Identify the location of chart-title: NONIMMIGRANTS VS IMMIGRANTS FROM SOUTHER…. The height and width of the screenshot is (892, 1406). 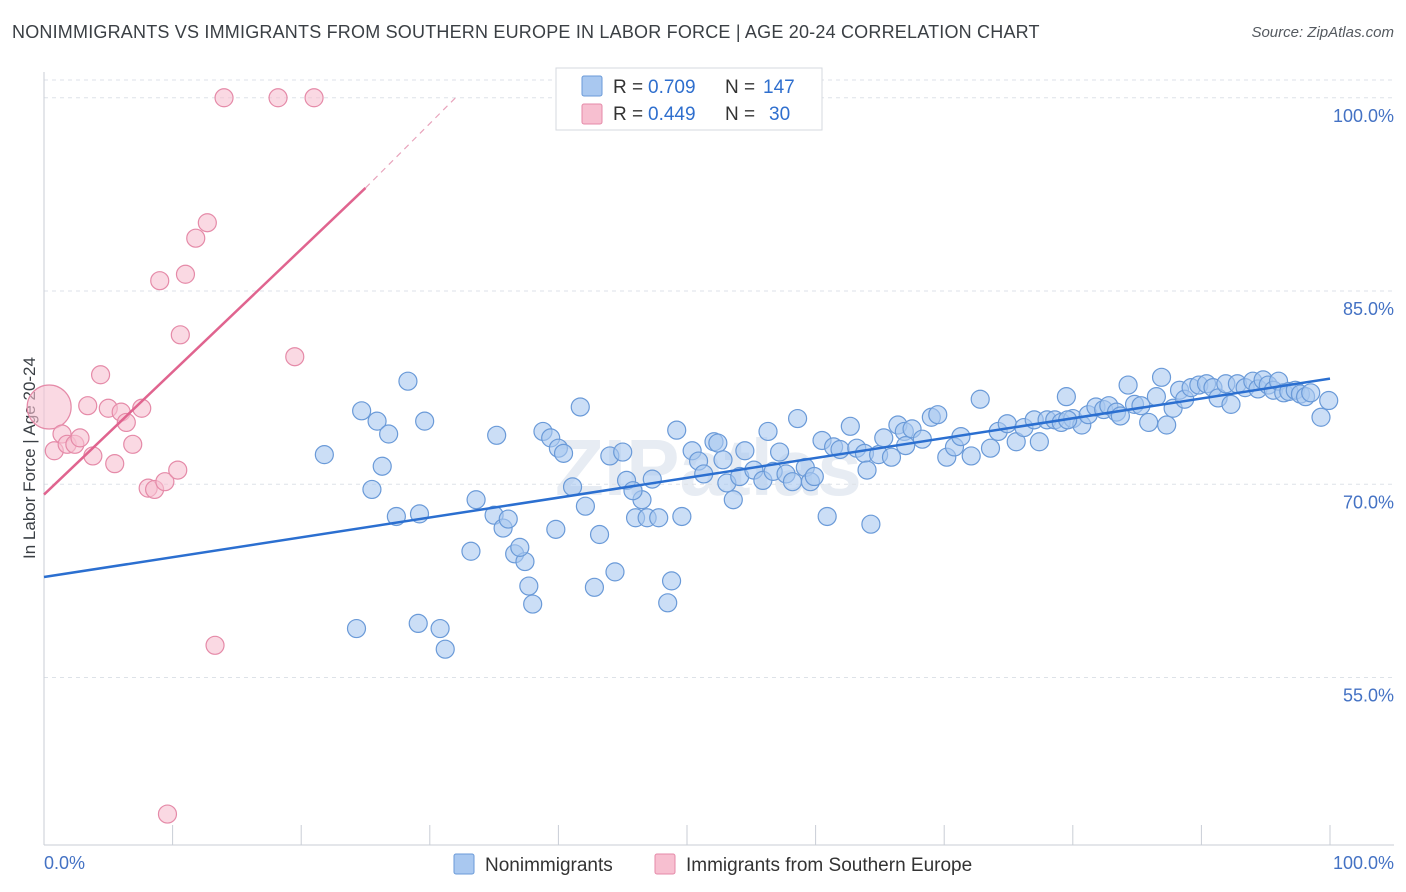
(526, 32).